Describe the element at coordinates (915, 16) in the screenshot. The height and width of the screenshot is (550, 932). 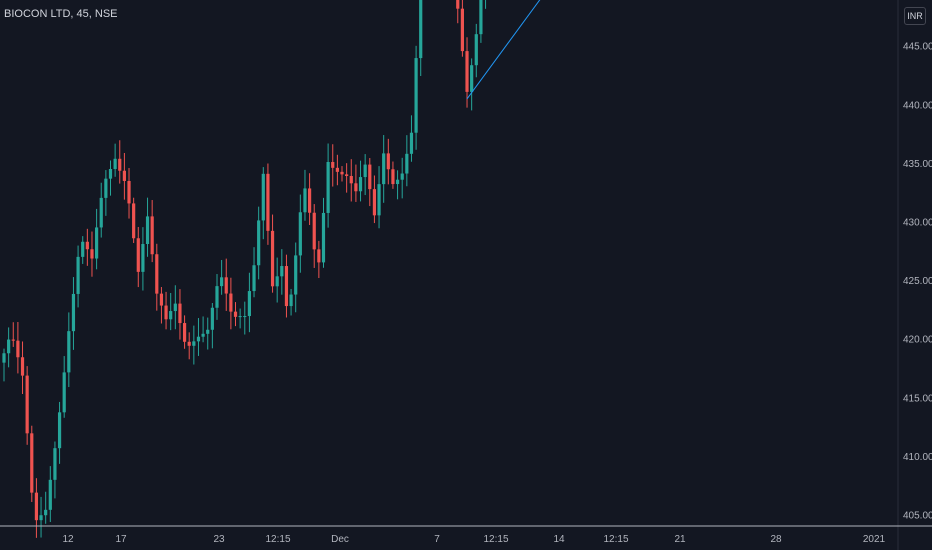
I see `currency-badge: INR` at that location.